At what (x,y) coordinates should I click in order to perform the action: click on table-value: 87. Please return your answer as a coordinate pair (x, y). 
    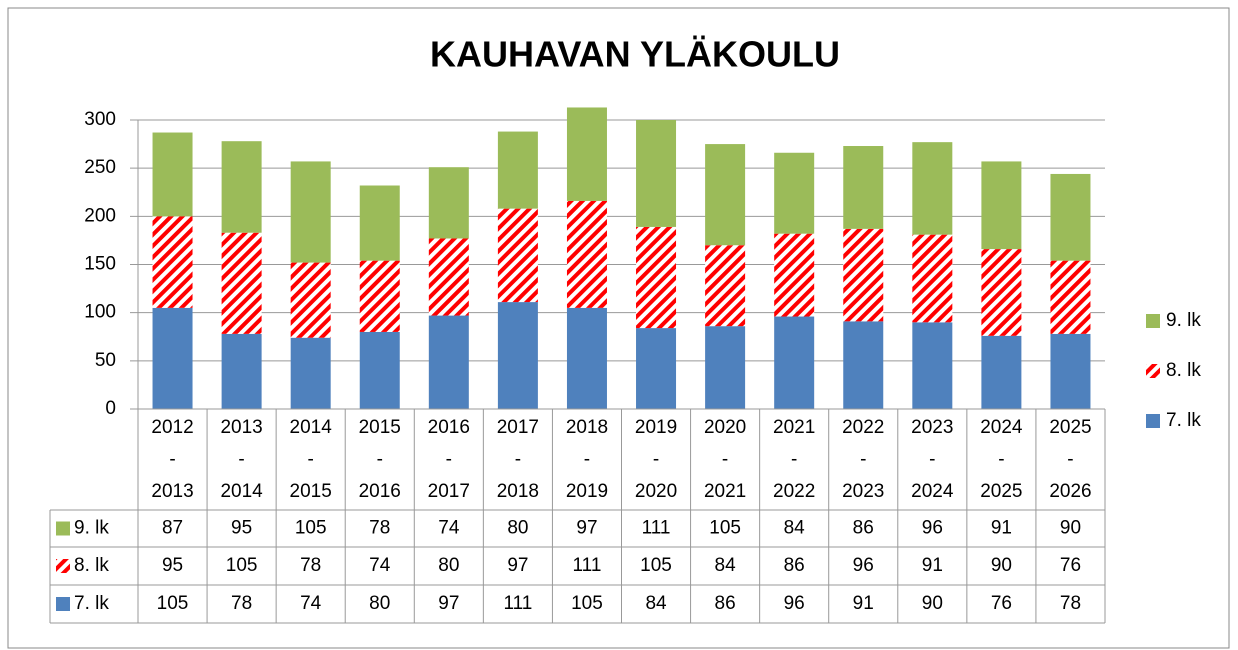
    Looking at the image, I should click on (172, 528).